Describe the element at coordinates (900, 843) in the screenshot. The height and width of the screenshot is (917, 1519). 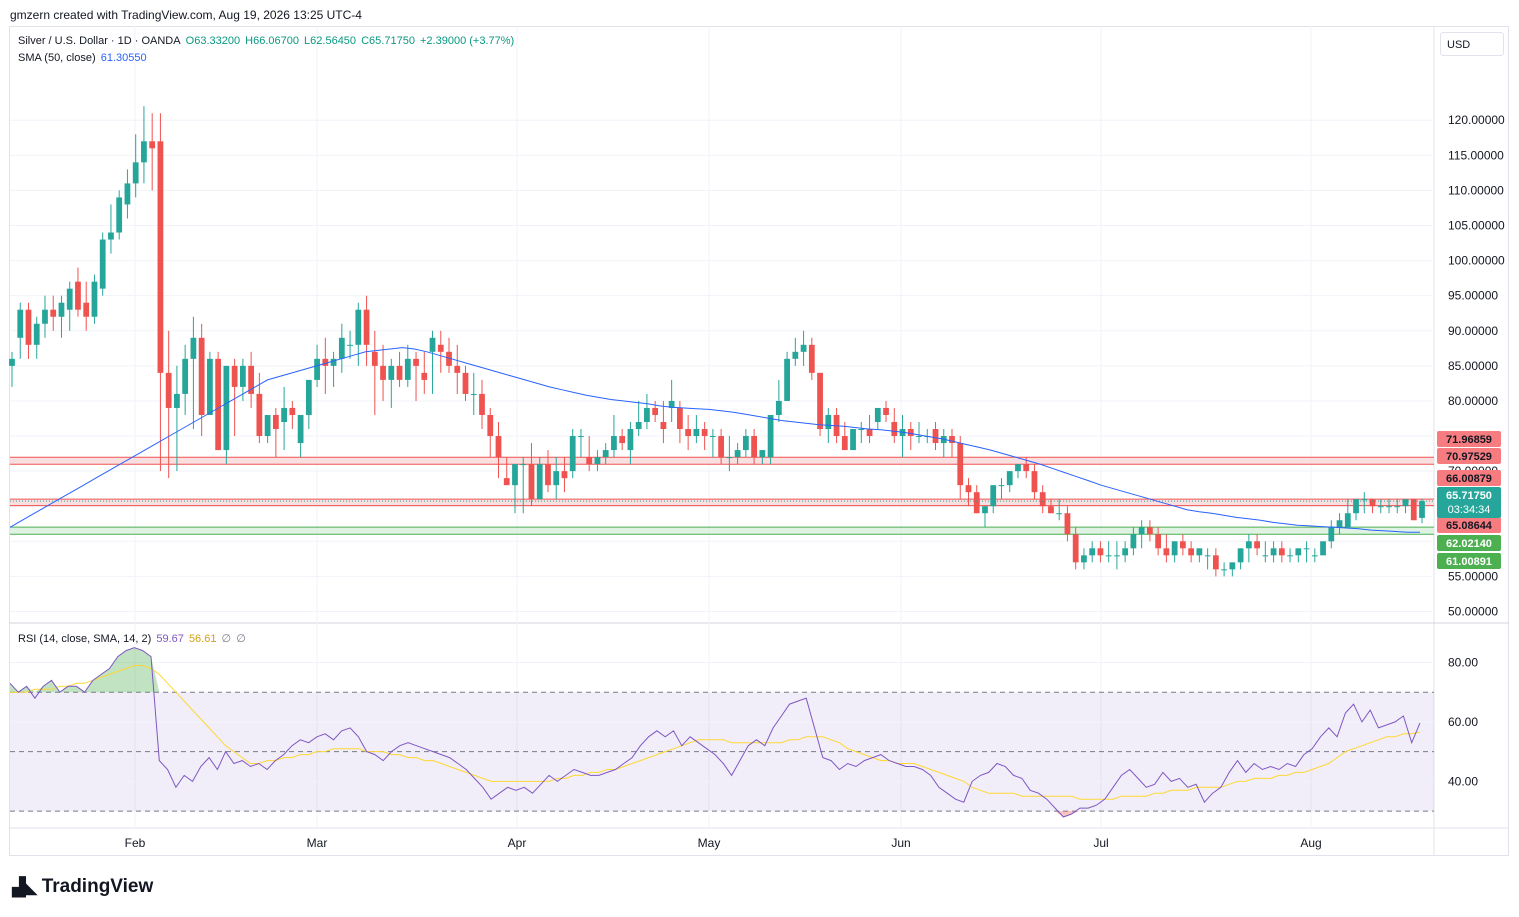
I see `time-tick-label: Jun` at that location.